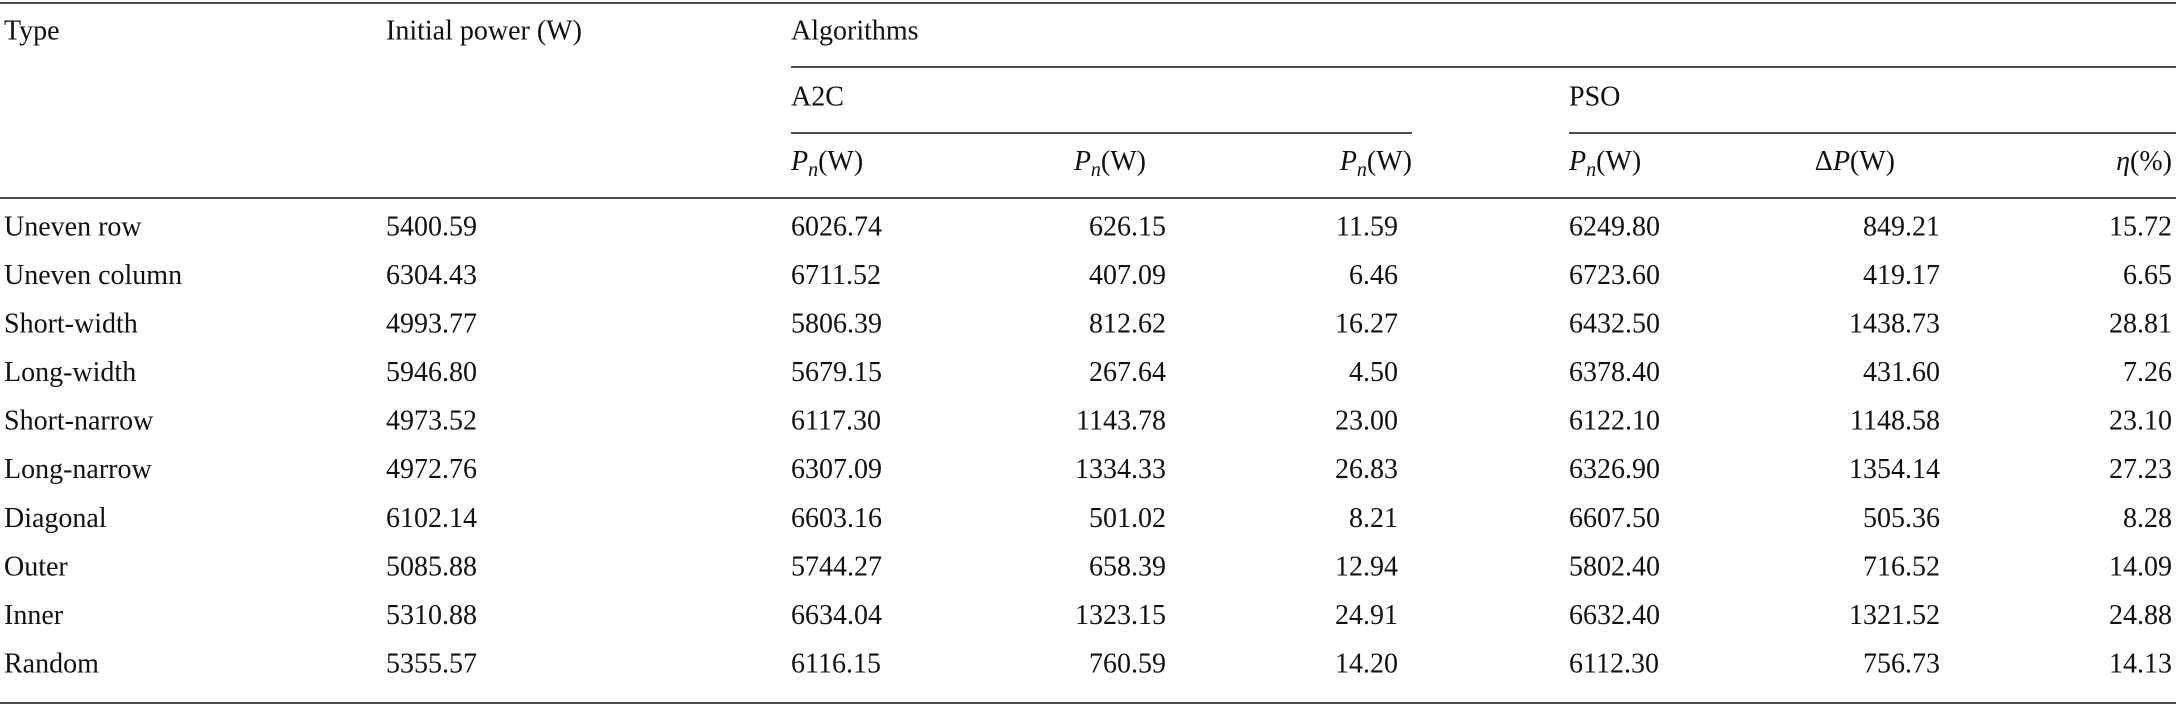  Describe the element at coordinates (70, 372) in the screenshot. I see `row-label: Long-width` at that location.